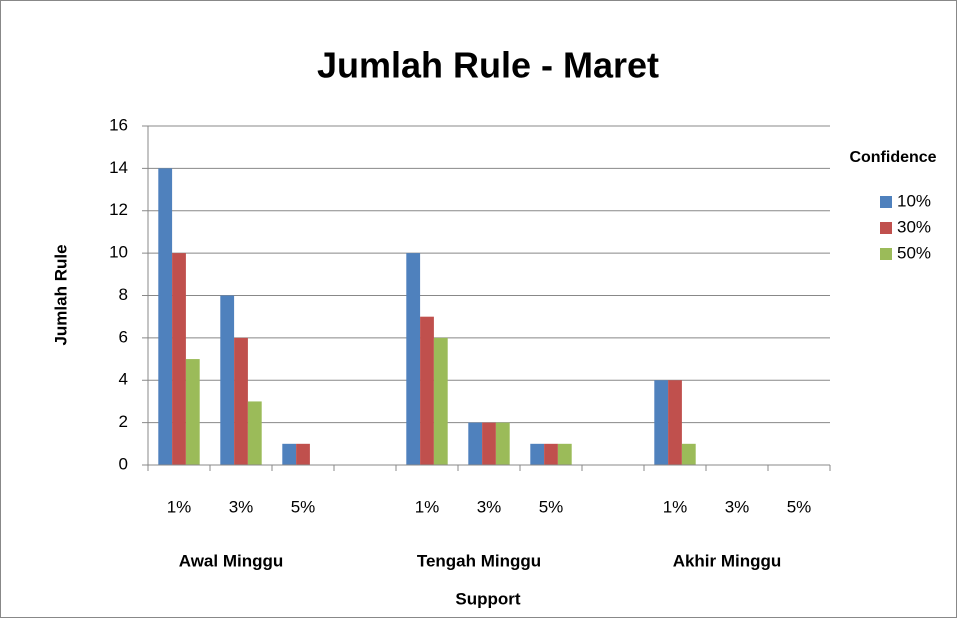  Describe the element at coordinates (123, 463) in the screenshot. I see `y-tick-label: 0` at that location.